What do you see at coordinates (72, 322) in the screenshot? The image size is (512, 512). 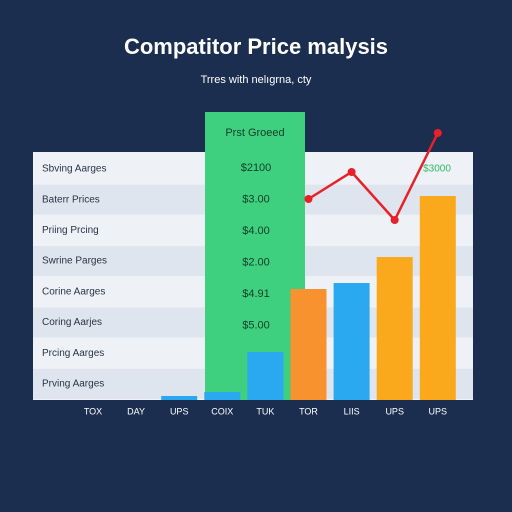 I see `row-label: Coring Aarjes` at bounding box center [72, 322].